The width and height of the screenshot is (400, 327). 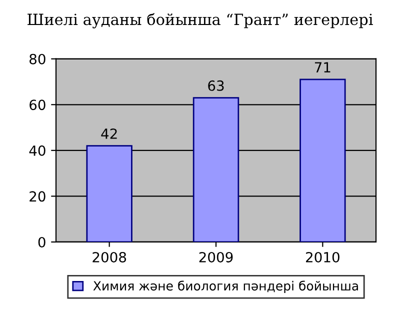 I want to click on y-tick-label: 60, so click(x=38, y=105).